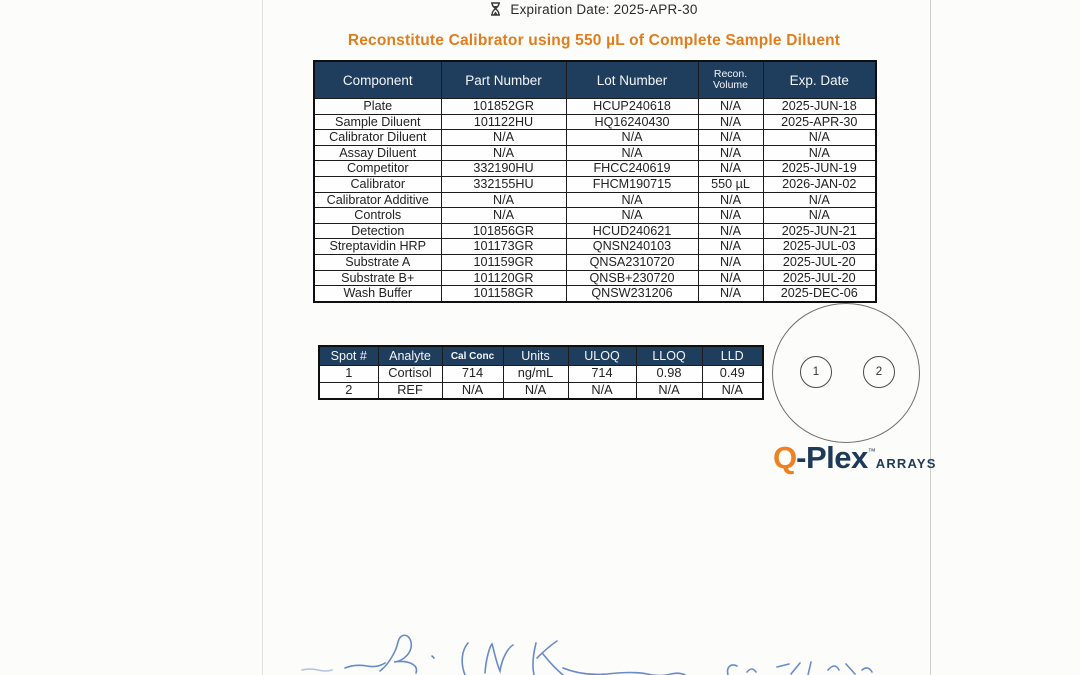 The width and height of the screenshot is (1080, 675). I want to click on table-row: Calibrator Diluent N/A N/A N/A N/A, so click(595, 137).